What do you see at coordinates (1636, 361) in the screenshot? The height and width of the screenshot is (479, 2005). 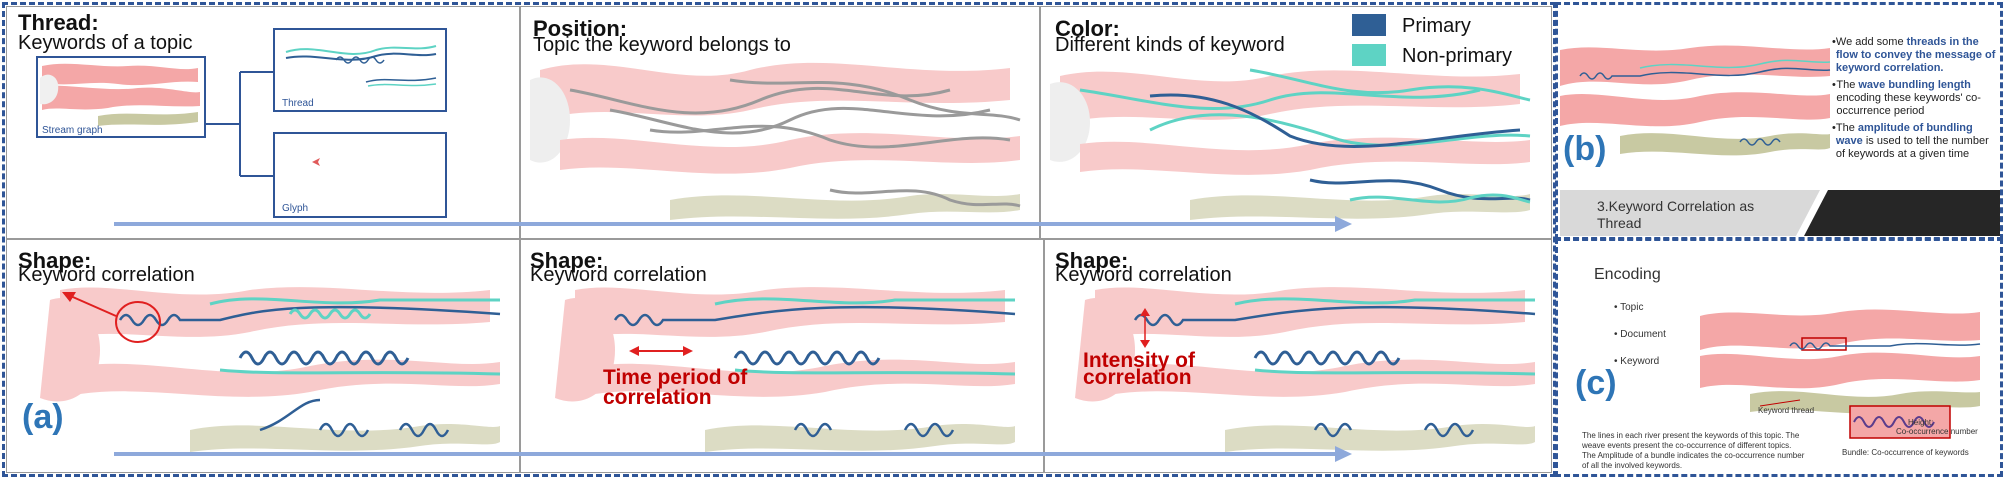 I see `panel-c-item-keyword: • Keyword` at bounding box center [1636, 361].